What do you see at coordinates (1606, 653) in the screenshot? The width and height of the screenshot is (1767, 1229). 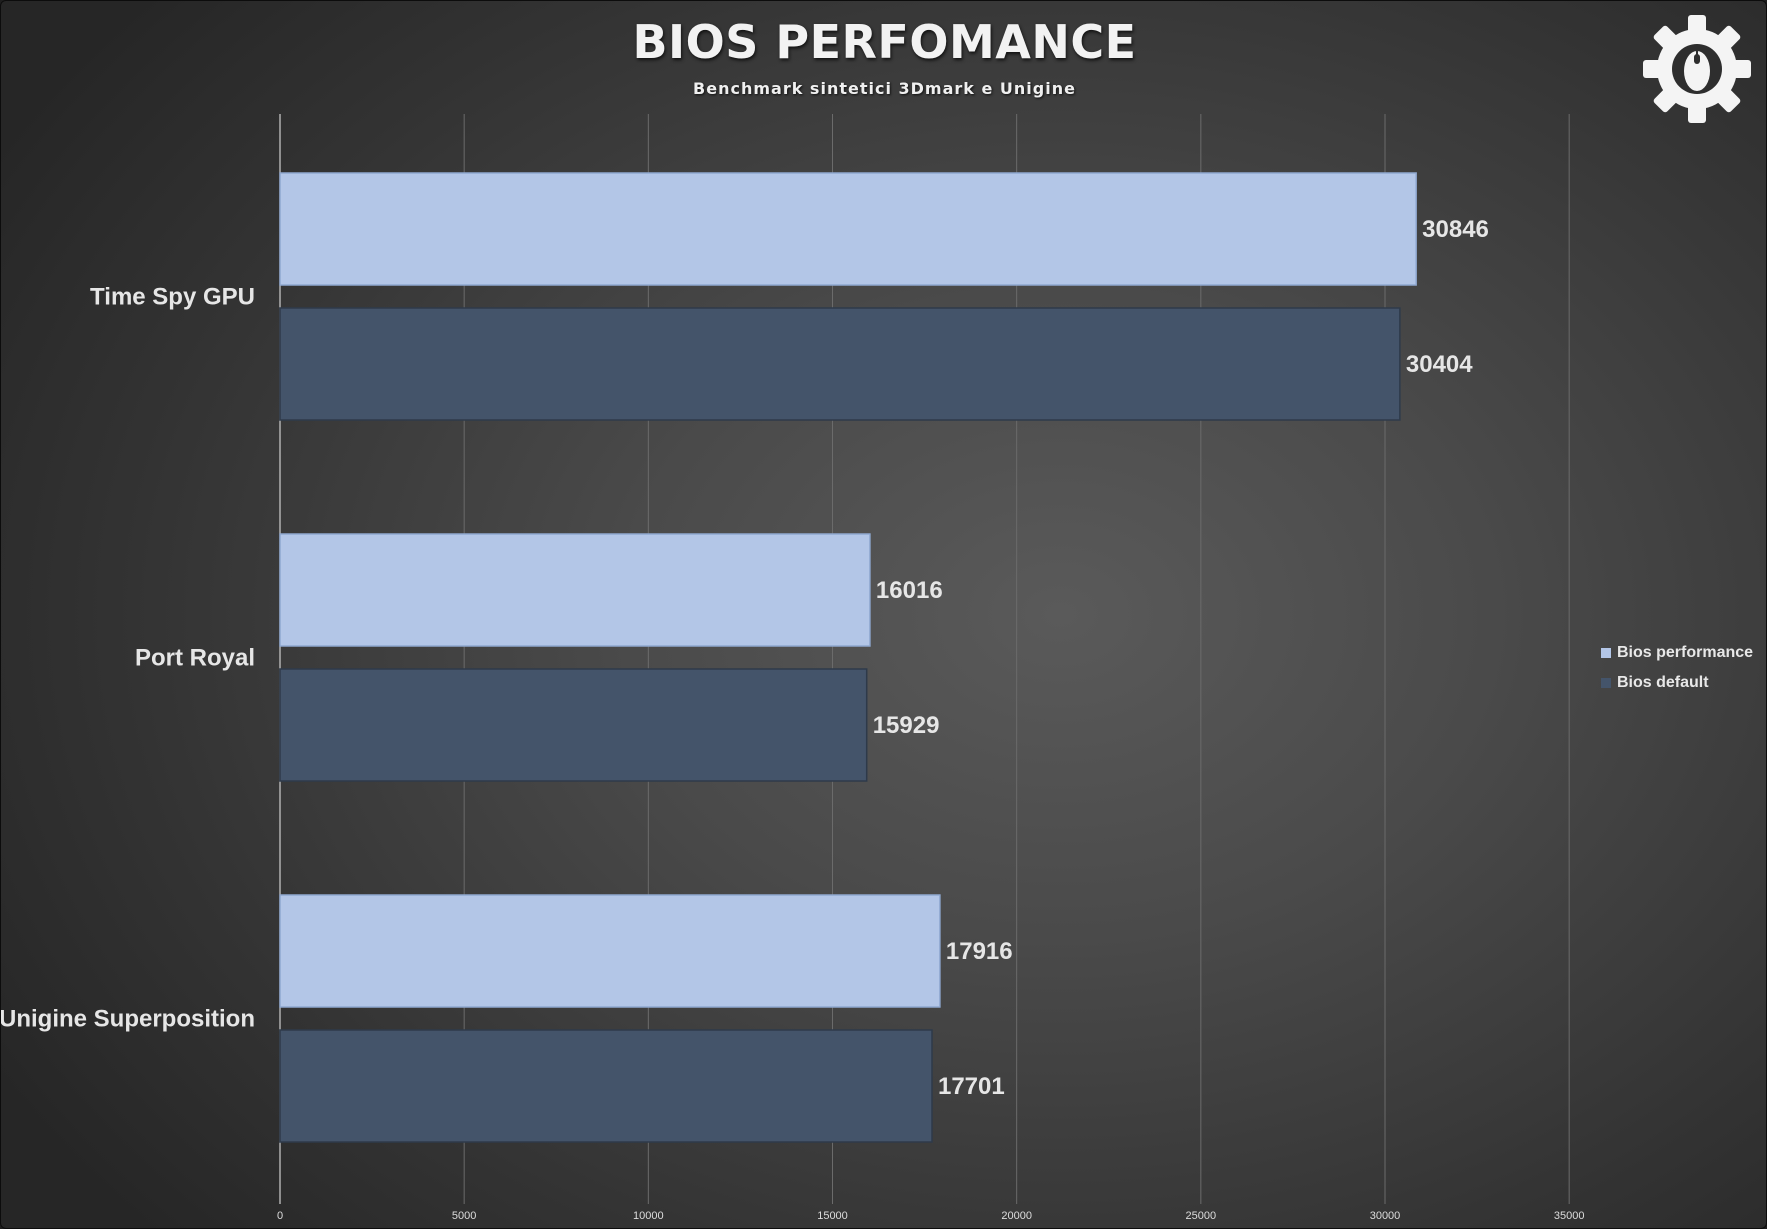 I see `legend-swatch-bios-performance` at bounding box center [1606, 653].